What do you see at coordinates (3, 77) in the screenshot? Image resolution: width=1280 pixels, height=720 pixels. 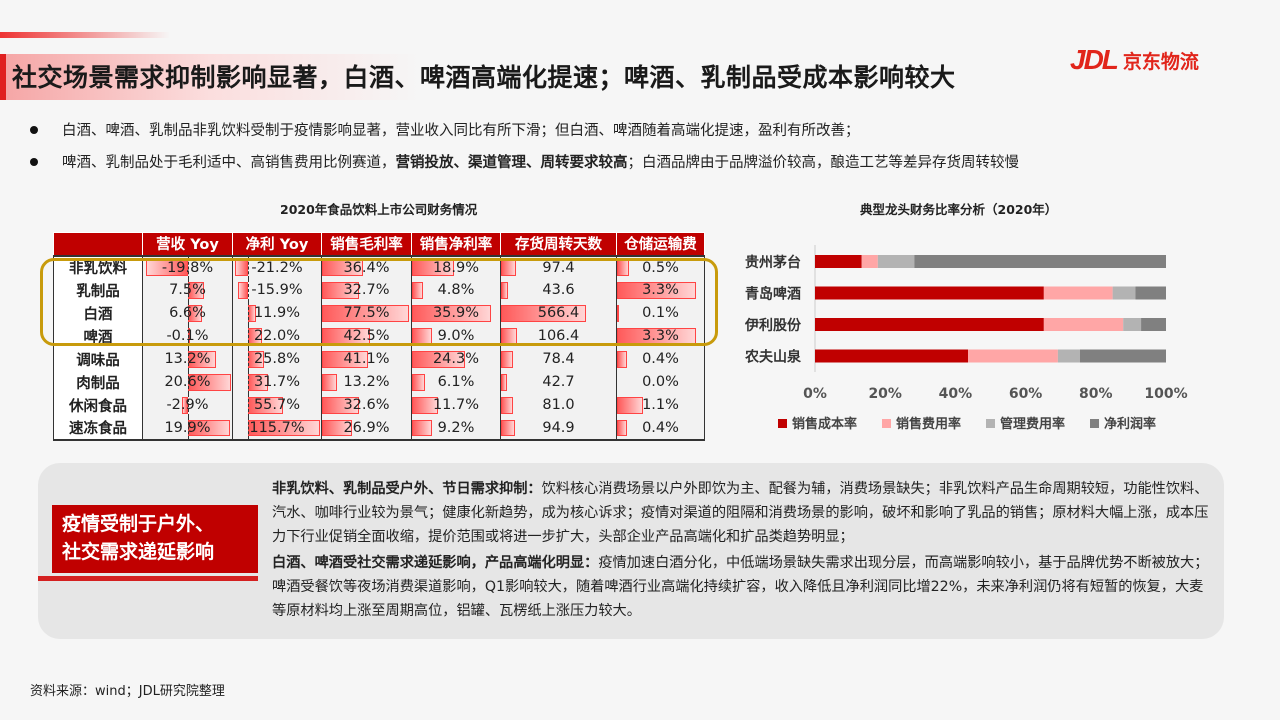 I see `title-accent-bar` at bounding box center [3, 77].